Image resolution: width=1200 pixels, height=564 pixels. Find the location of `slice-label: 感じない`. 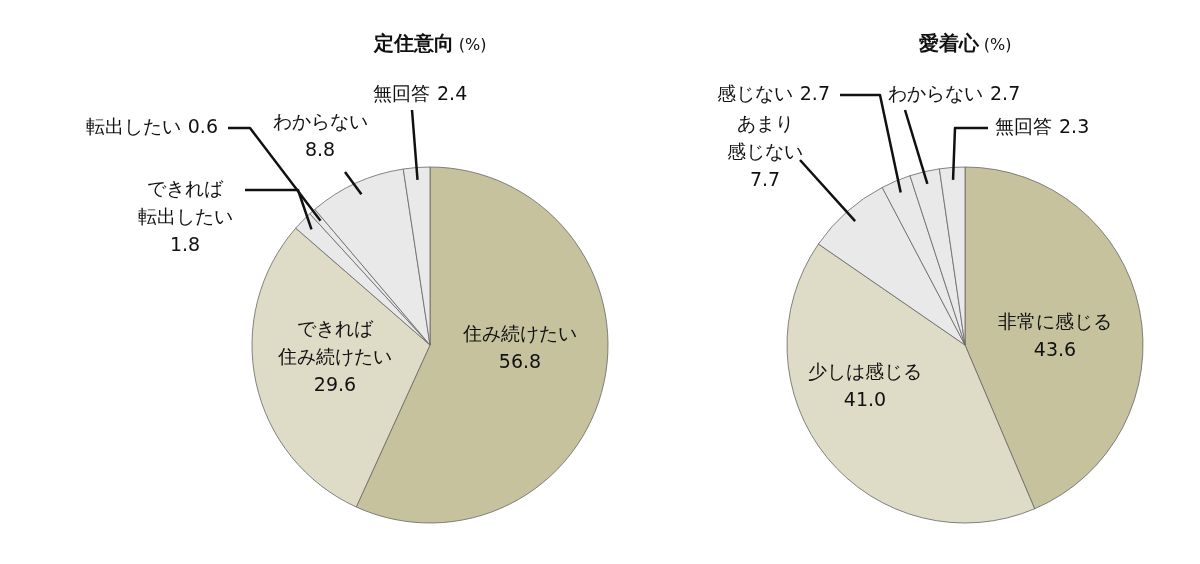

slice-label: 感じない is located at coordinates (754, 93).